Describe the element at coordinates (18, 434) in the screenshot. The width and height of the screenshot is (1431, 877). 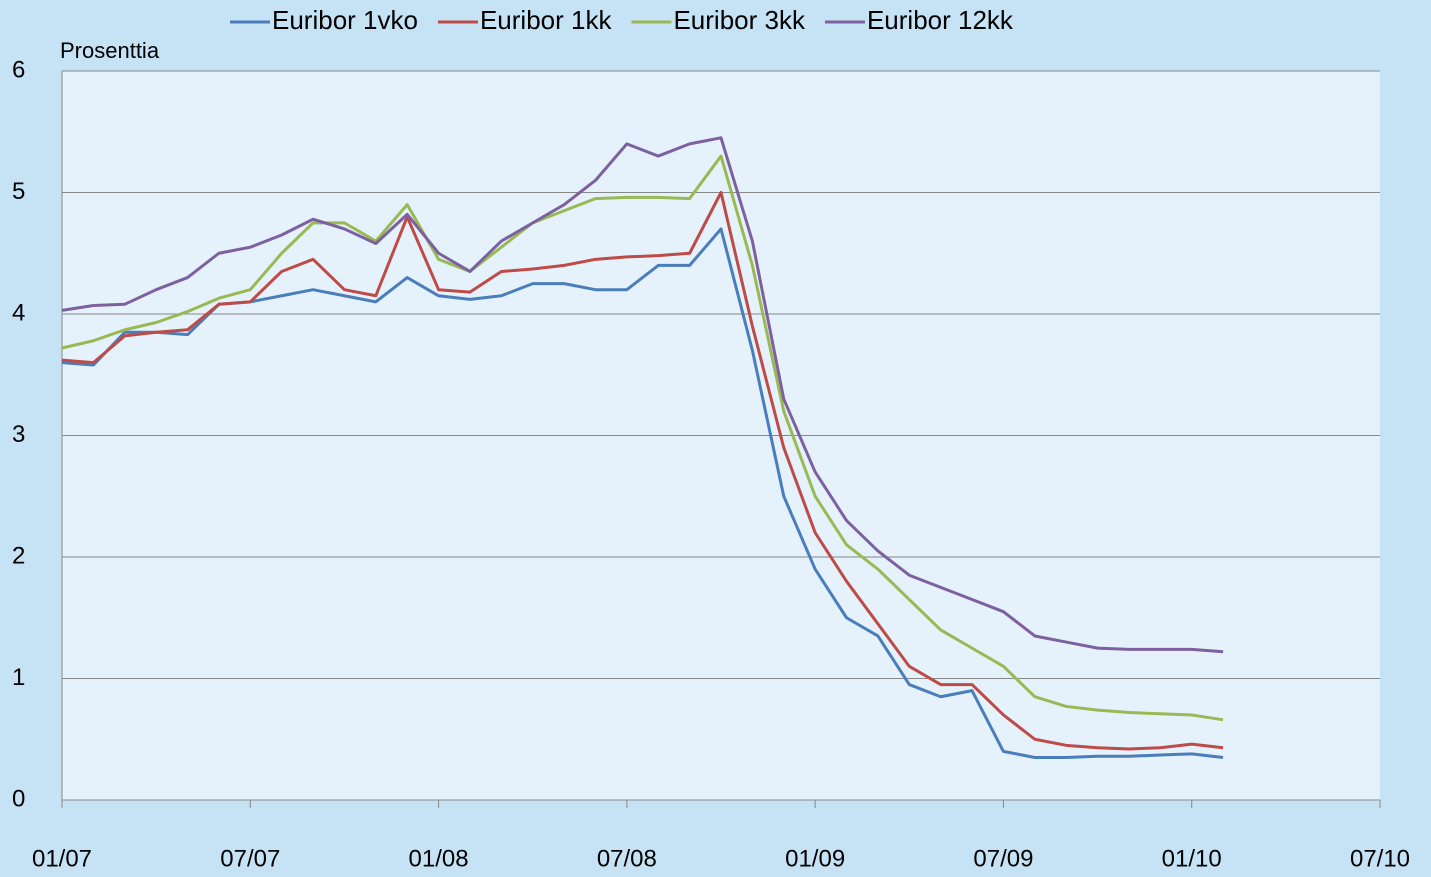
I see `y-tick-label: 3` at that location.